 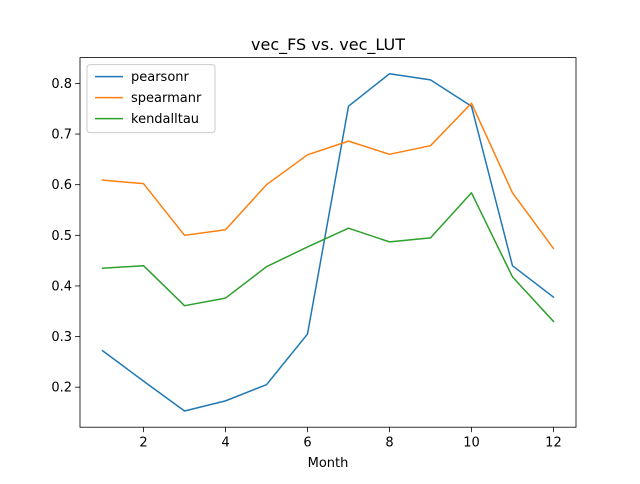 I want to click on legend-label-spearmanr: spearmanr, so click(x=166, y=98).